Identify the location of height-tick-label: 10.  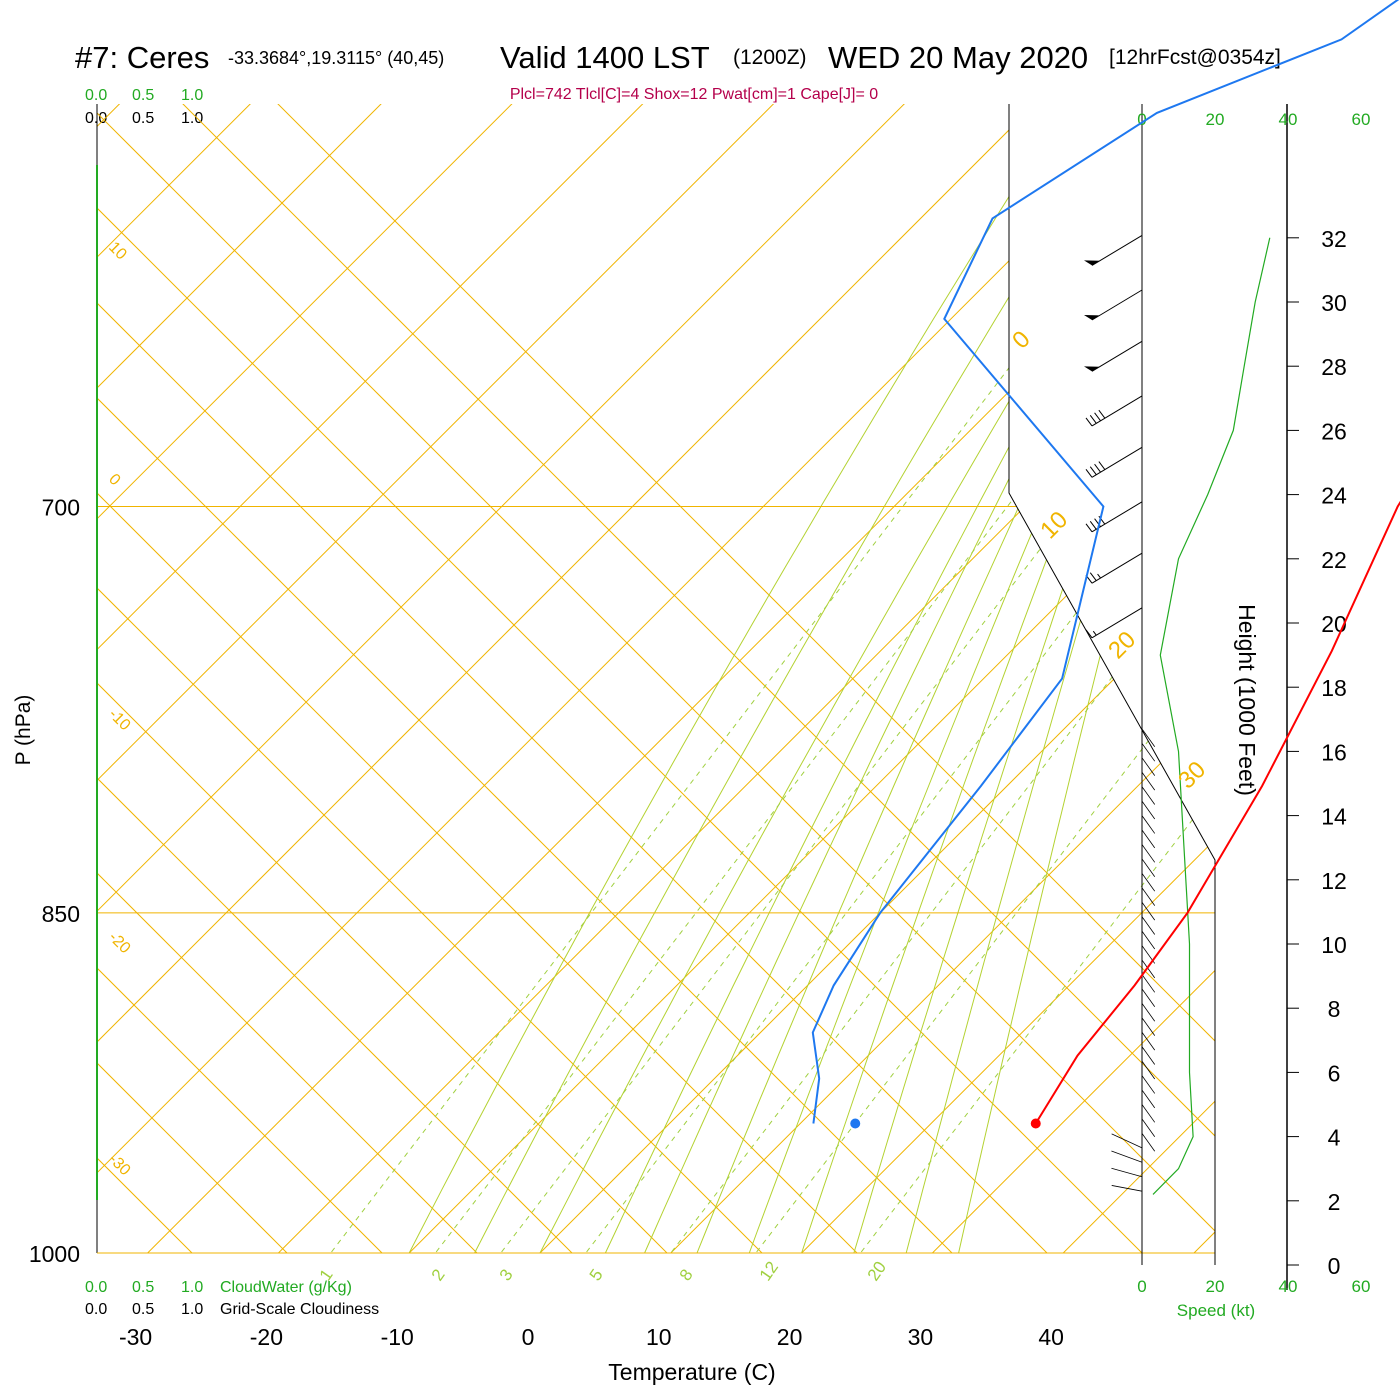
(1334, 945).